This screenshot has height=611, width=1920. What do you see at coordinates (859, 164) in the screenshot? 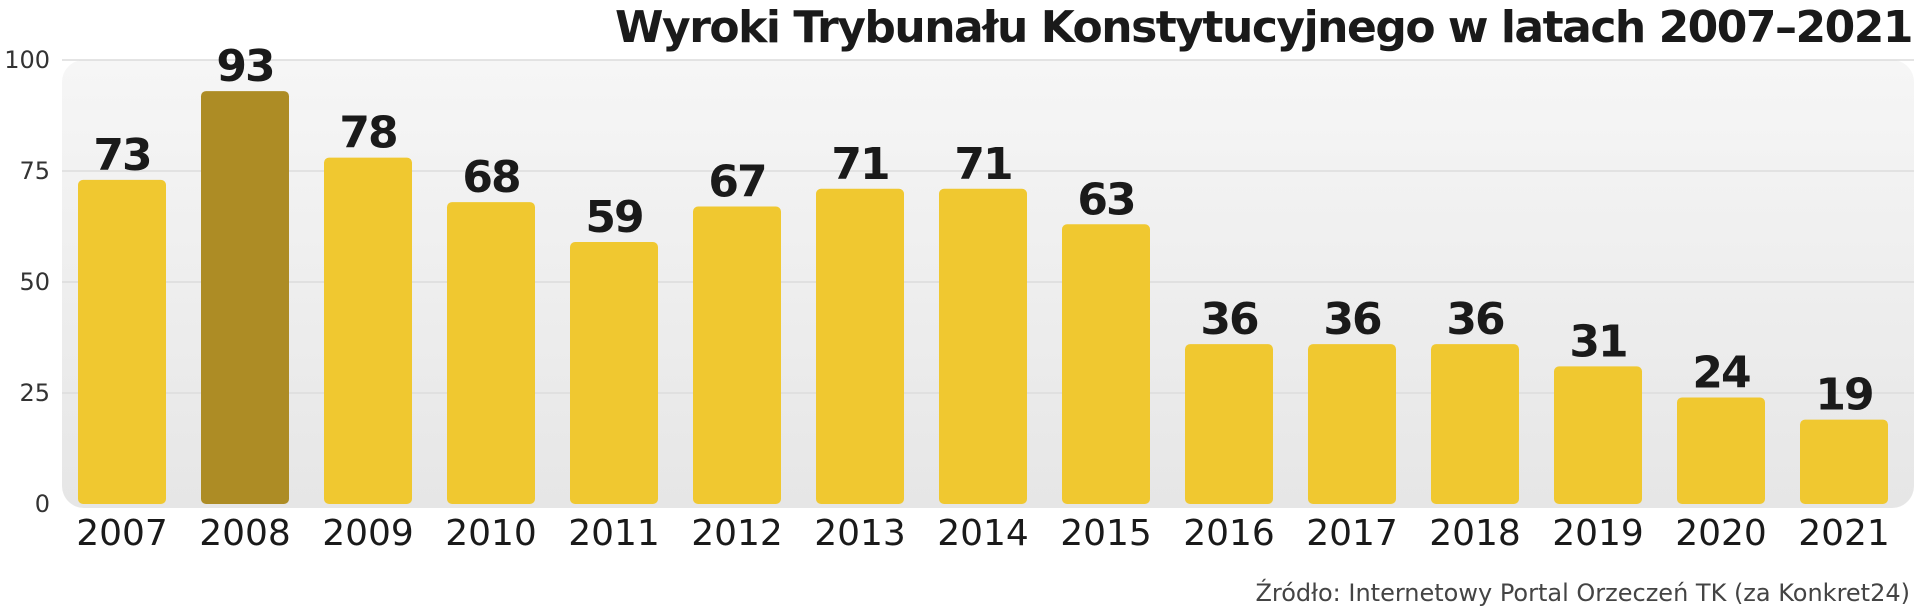
I see `value-label-2013: 71` at bounding box center [859, 164].